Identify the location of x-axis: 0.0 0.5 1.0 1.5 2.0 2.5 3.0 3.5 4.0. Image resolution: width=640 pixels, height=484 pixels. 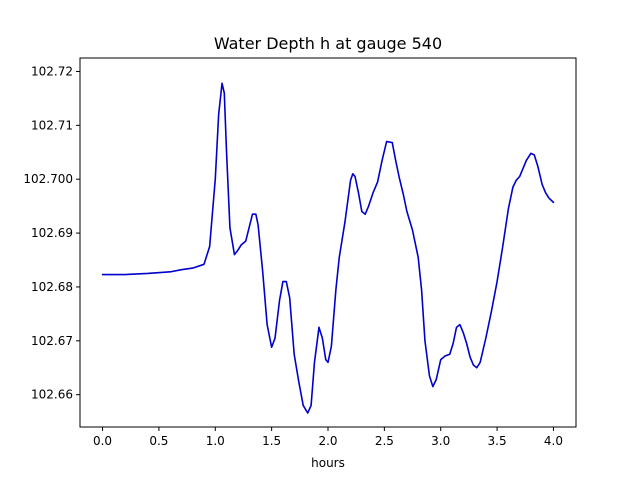
(328, 437).